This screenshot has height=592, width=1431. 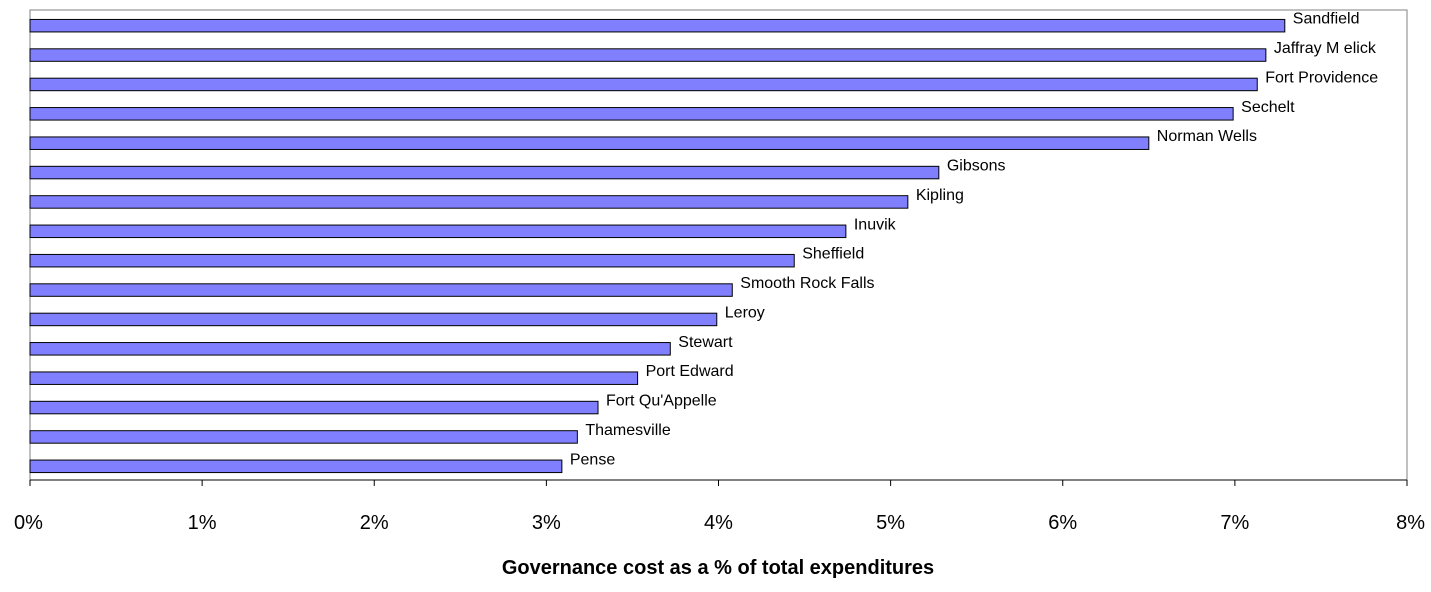 I want to click on bar-category-label: Fort Qu'Appelle, so click(x=661, y=401).